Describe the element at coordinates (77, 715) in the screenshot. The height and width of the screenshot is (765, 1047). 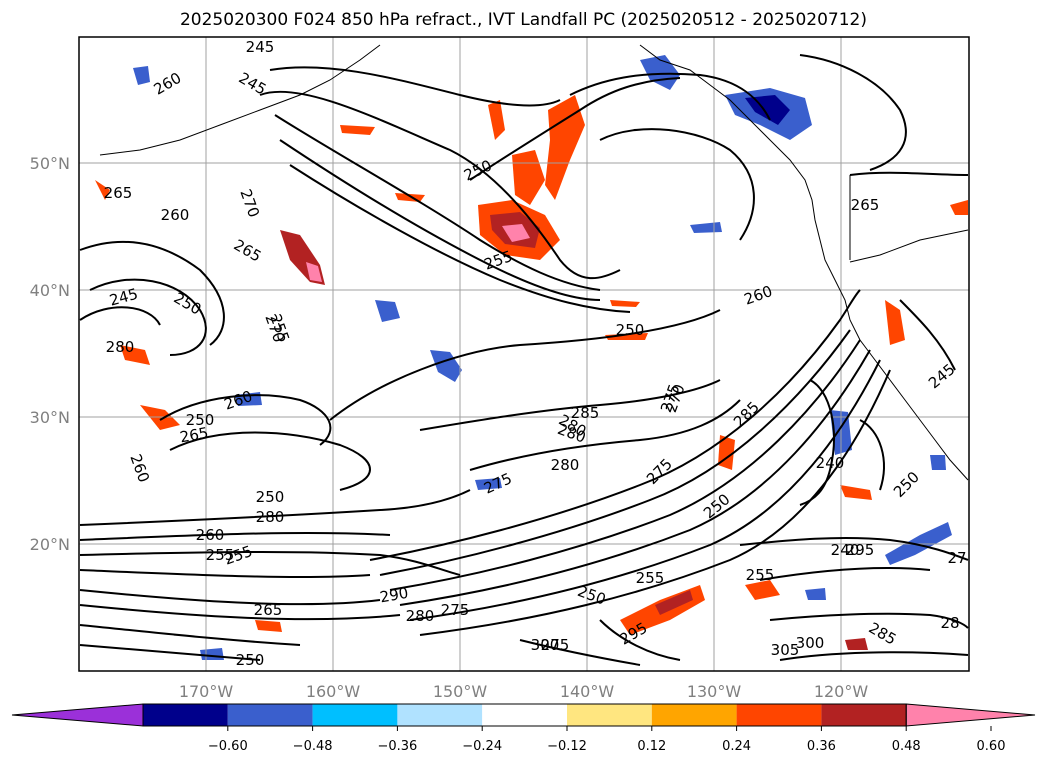
I see `colorbar-extend-low` at that location.